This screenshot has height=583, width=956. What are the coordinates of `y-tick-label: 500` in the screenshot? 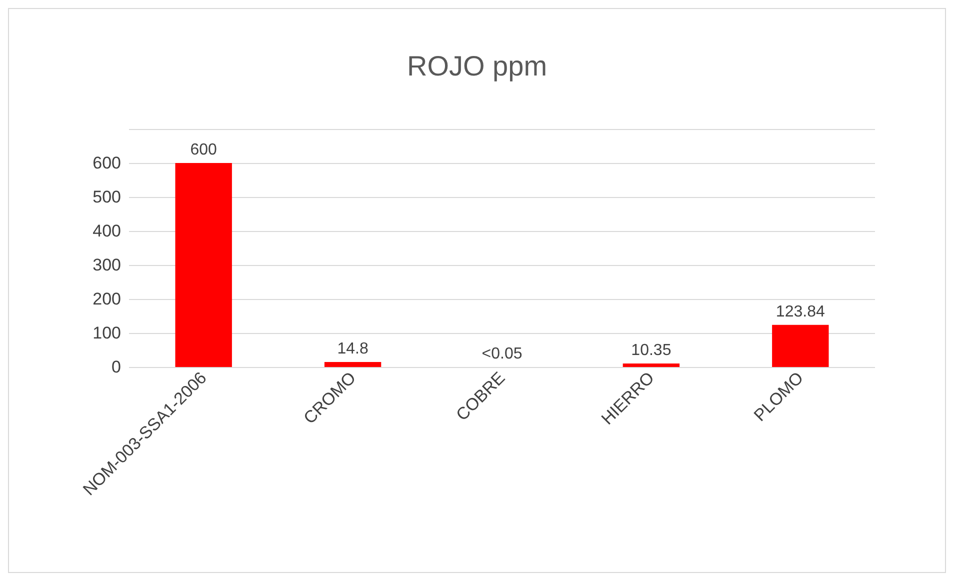 It's located at (106, 197).